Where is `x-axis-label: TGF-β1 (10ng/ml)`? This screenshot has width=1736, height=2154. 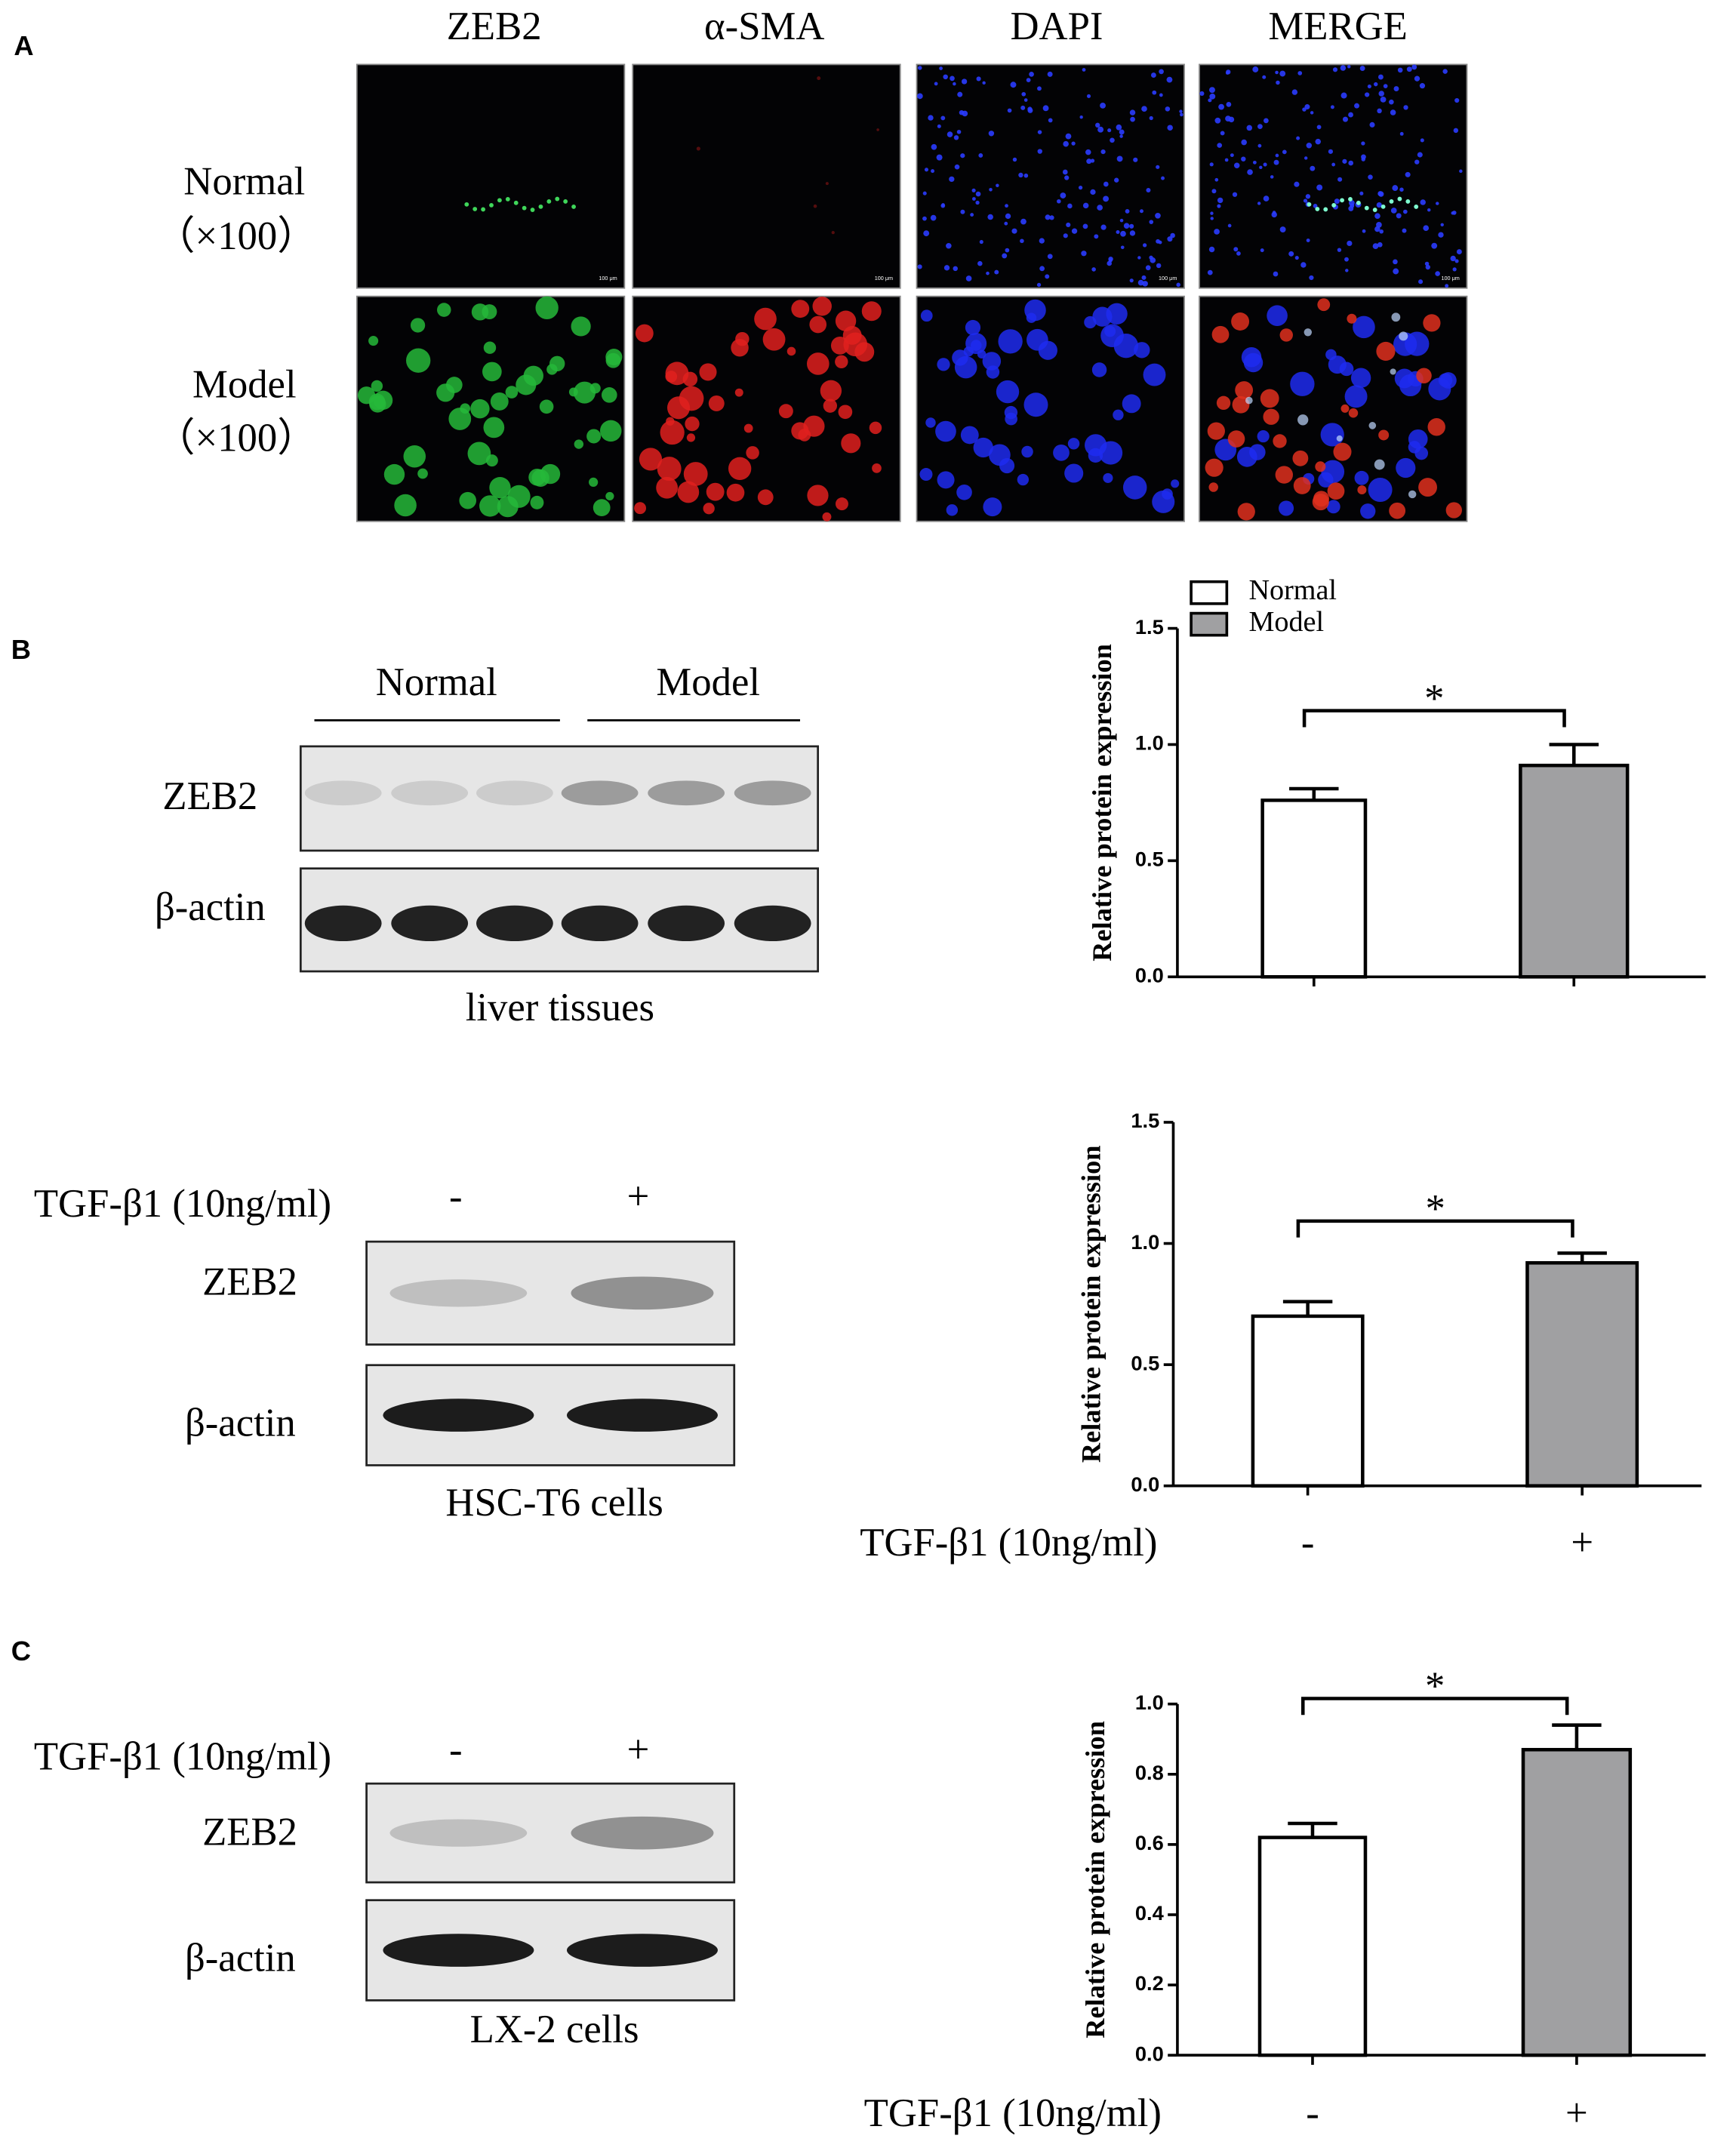 x-axis-label: TGF-β1 (10ng/ml) is located at coordinates (1009, 1543).